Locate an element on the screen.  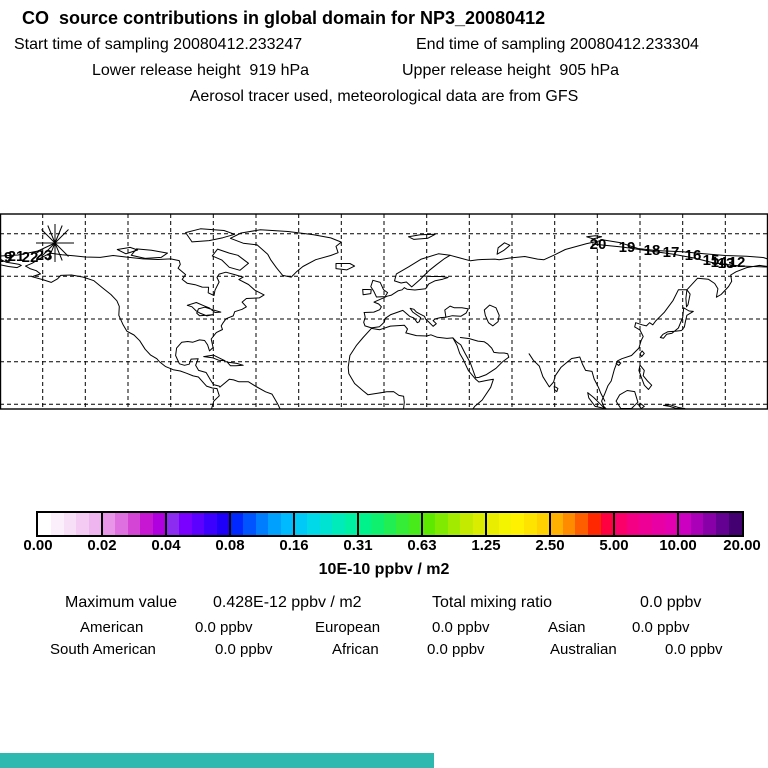
trajectory-hour-label: 18 is located at coordinates (652, 250).